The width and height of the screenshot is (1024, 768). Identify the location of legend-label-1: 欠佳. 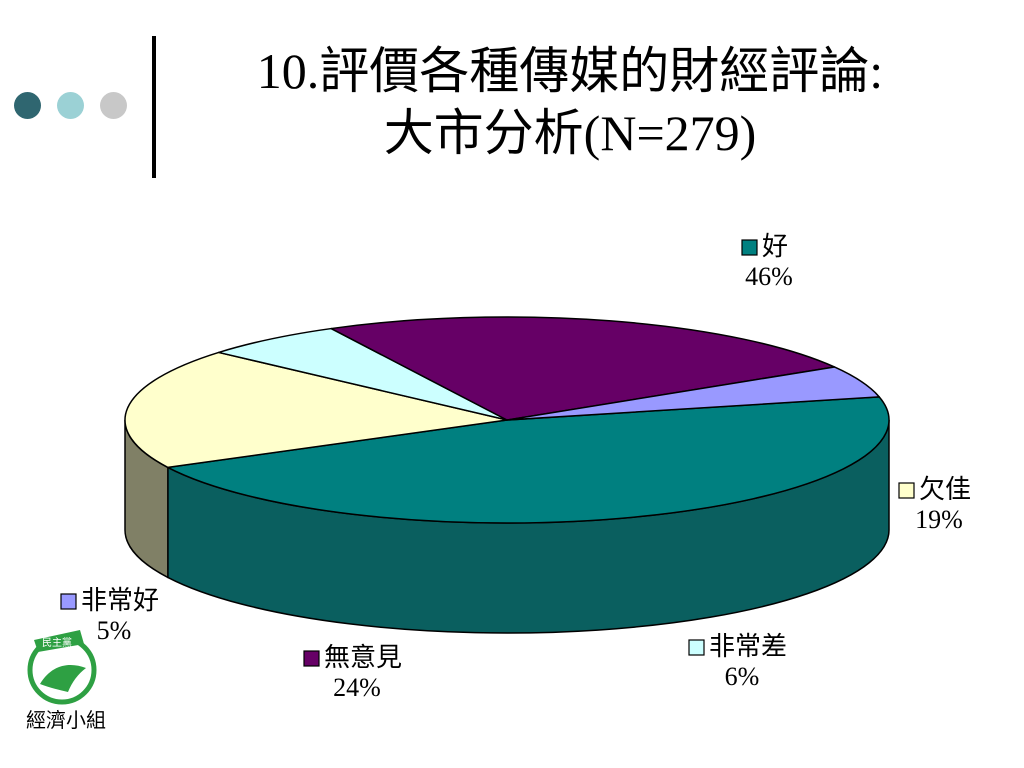
(945, 489).